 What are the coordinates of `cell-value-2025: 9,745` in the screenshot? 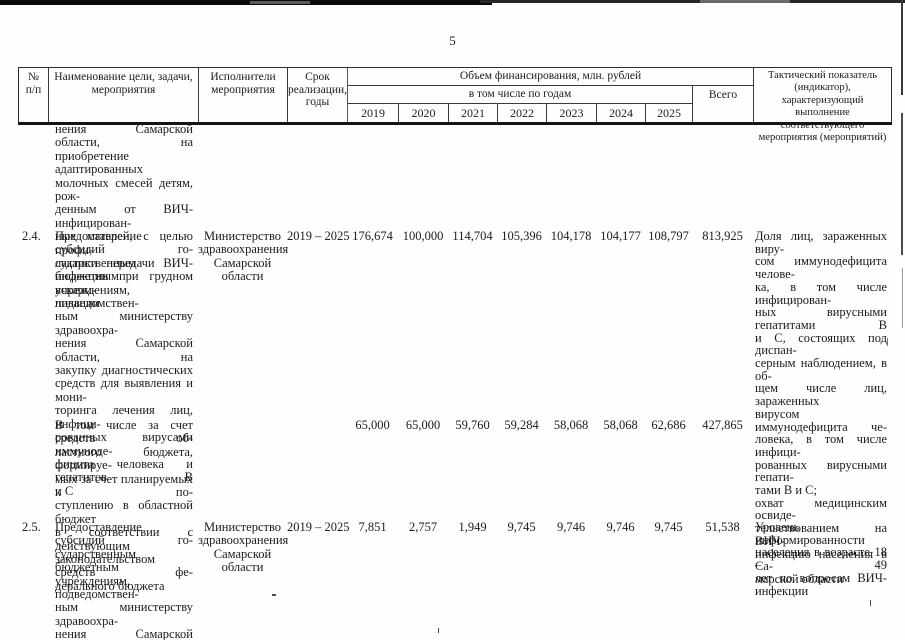 It's located at (668, 527).